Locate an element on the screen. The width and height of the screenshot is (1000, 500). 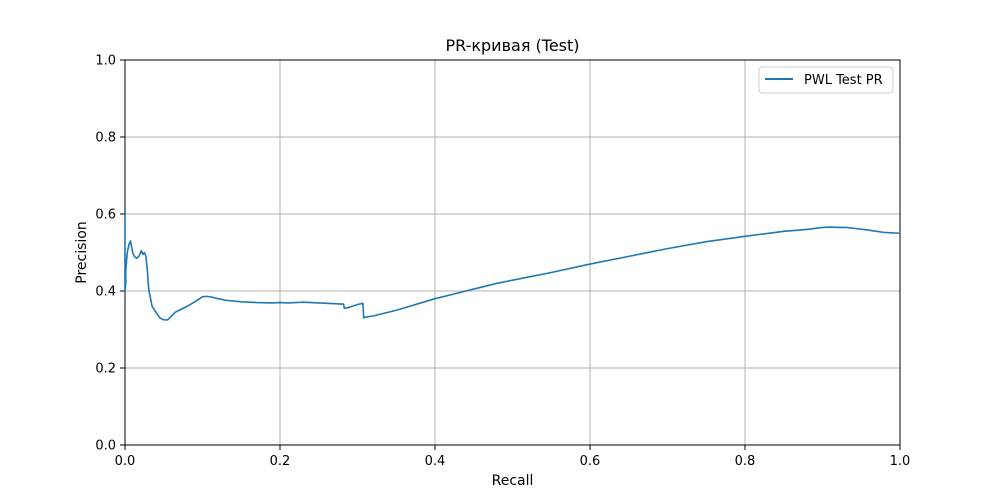
y-tick-label: 1.0 is located at coordinates (105, 61).